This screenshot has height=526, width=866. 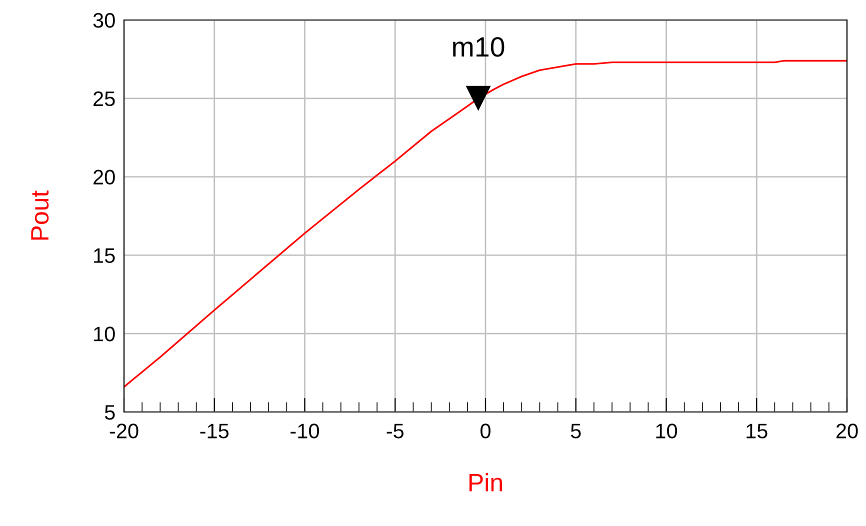 I want to click on y-tick-label: 15, so click(x=104, y=255).